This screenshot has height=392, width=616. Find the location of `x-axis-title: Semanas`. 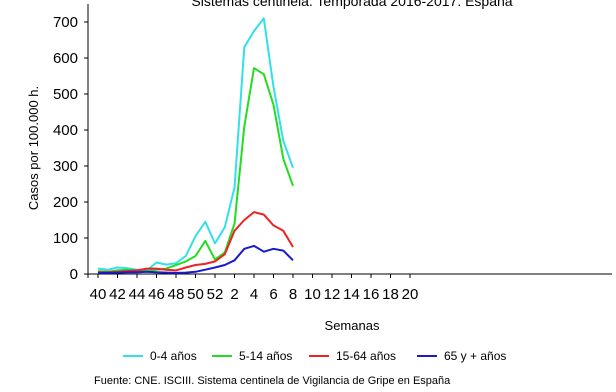

x-axis-title: Semanas is located at coordinates (352, 325).